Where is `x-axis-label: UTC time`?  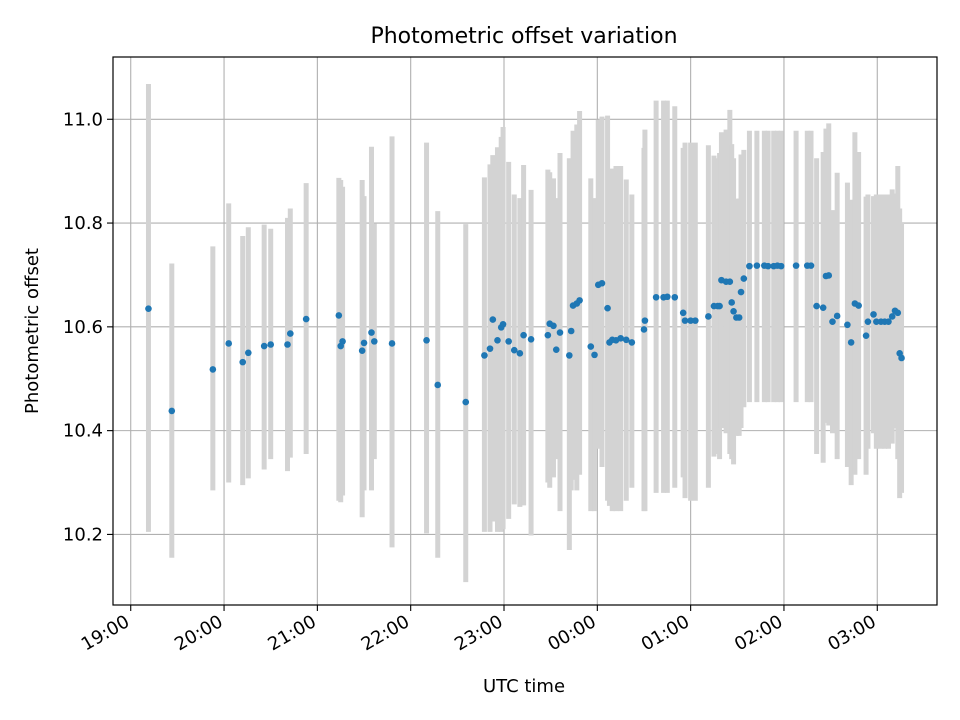 x-axis-label: UTC time is located at coordinates (524, 686).